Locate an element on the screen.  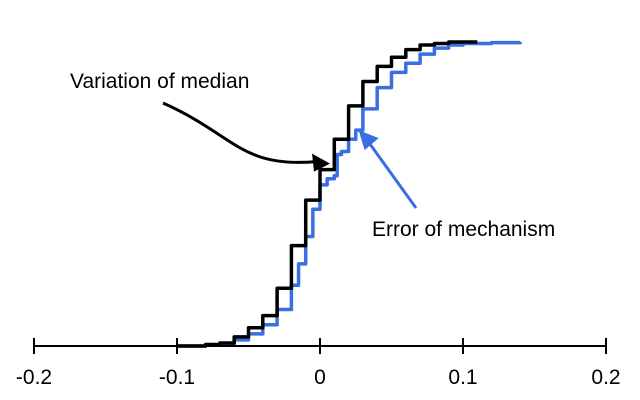
error-annotation-label: Error of mechanism is located at coordinates (463, 229).